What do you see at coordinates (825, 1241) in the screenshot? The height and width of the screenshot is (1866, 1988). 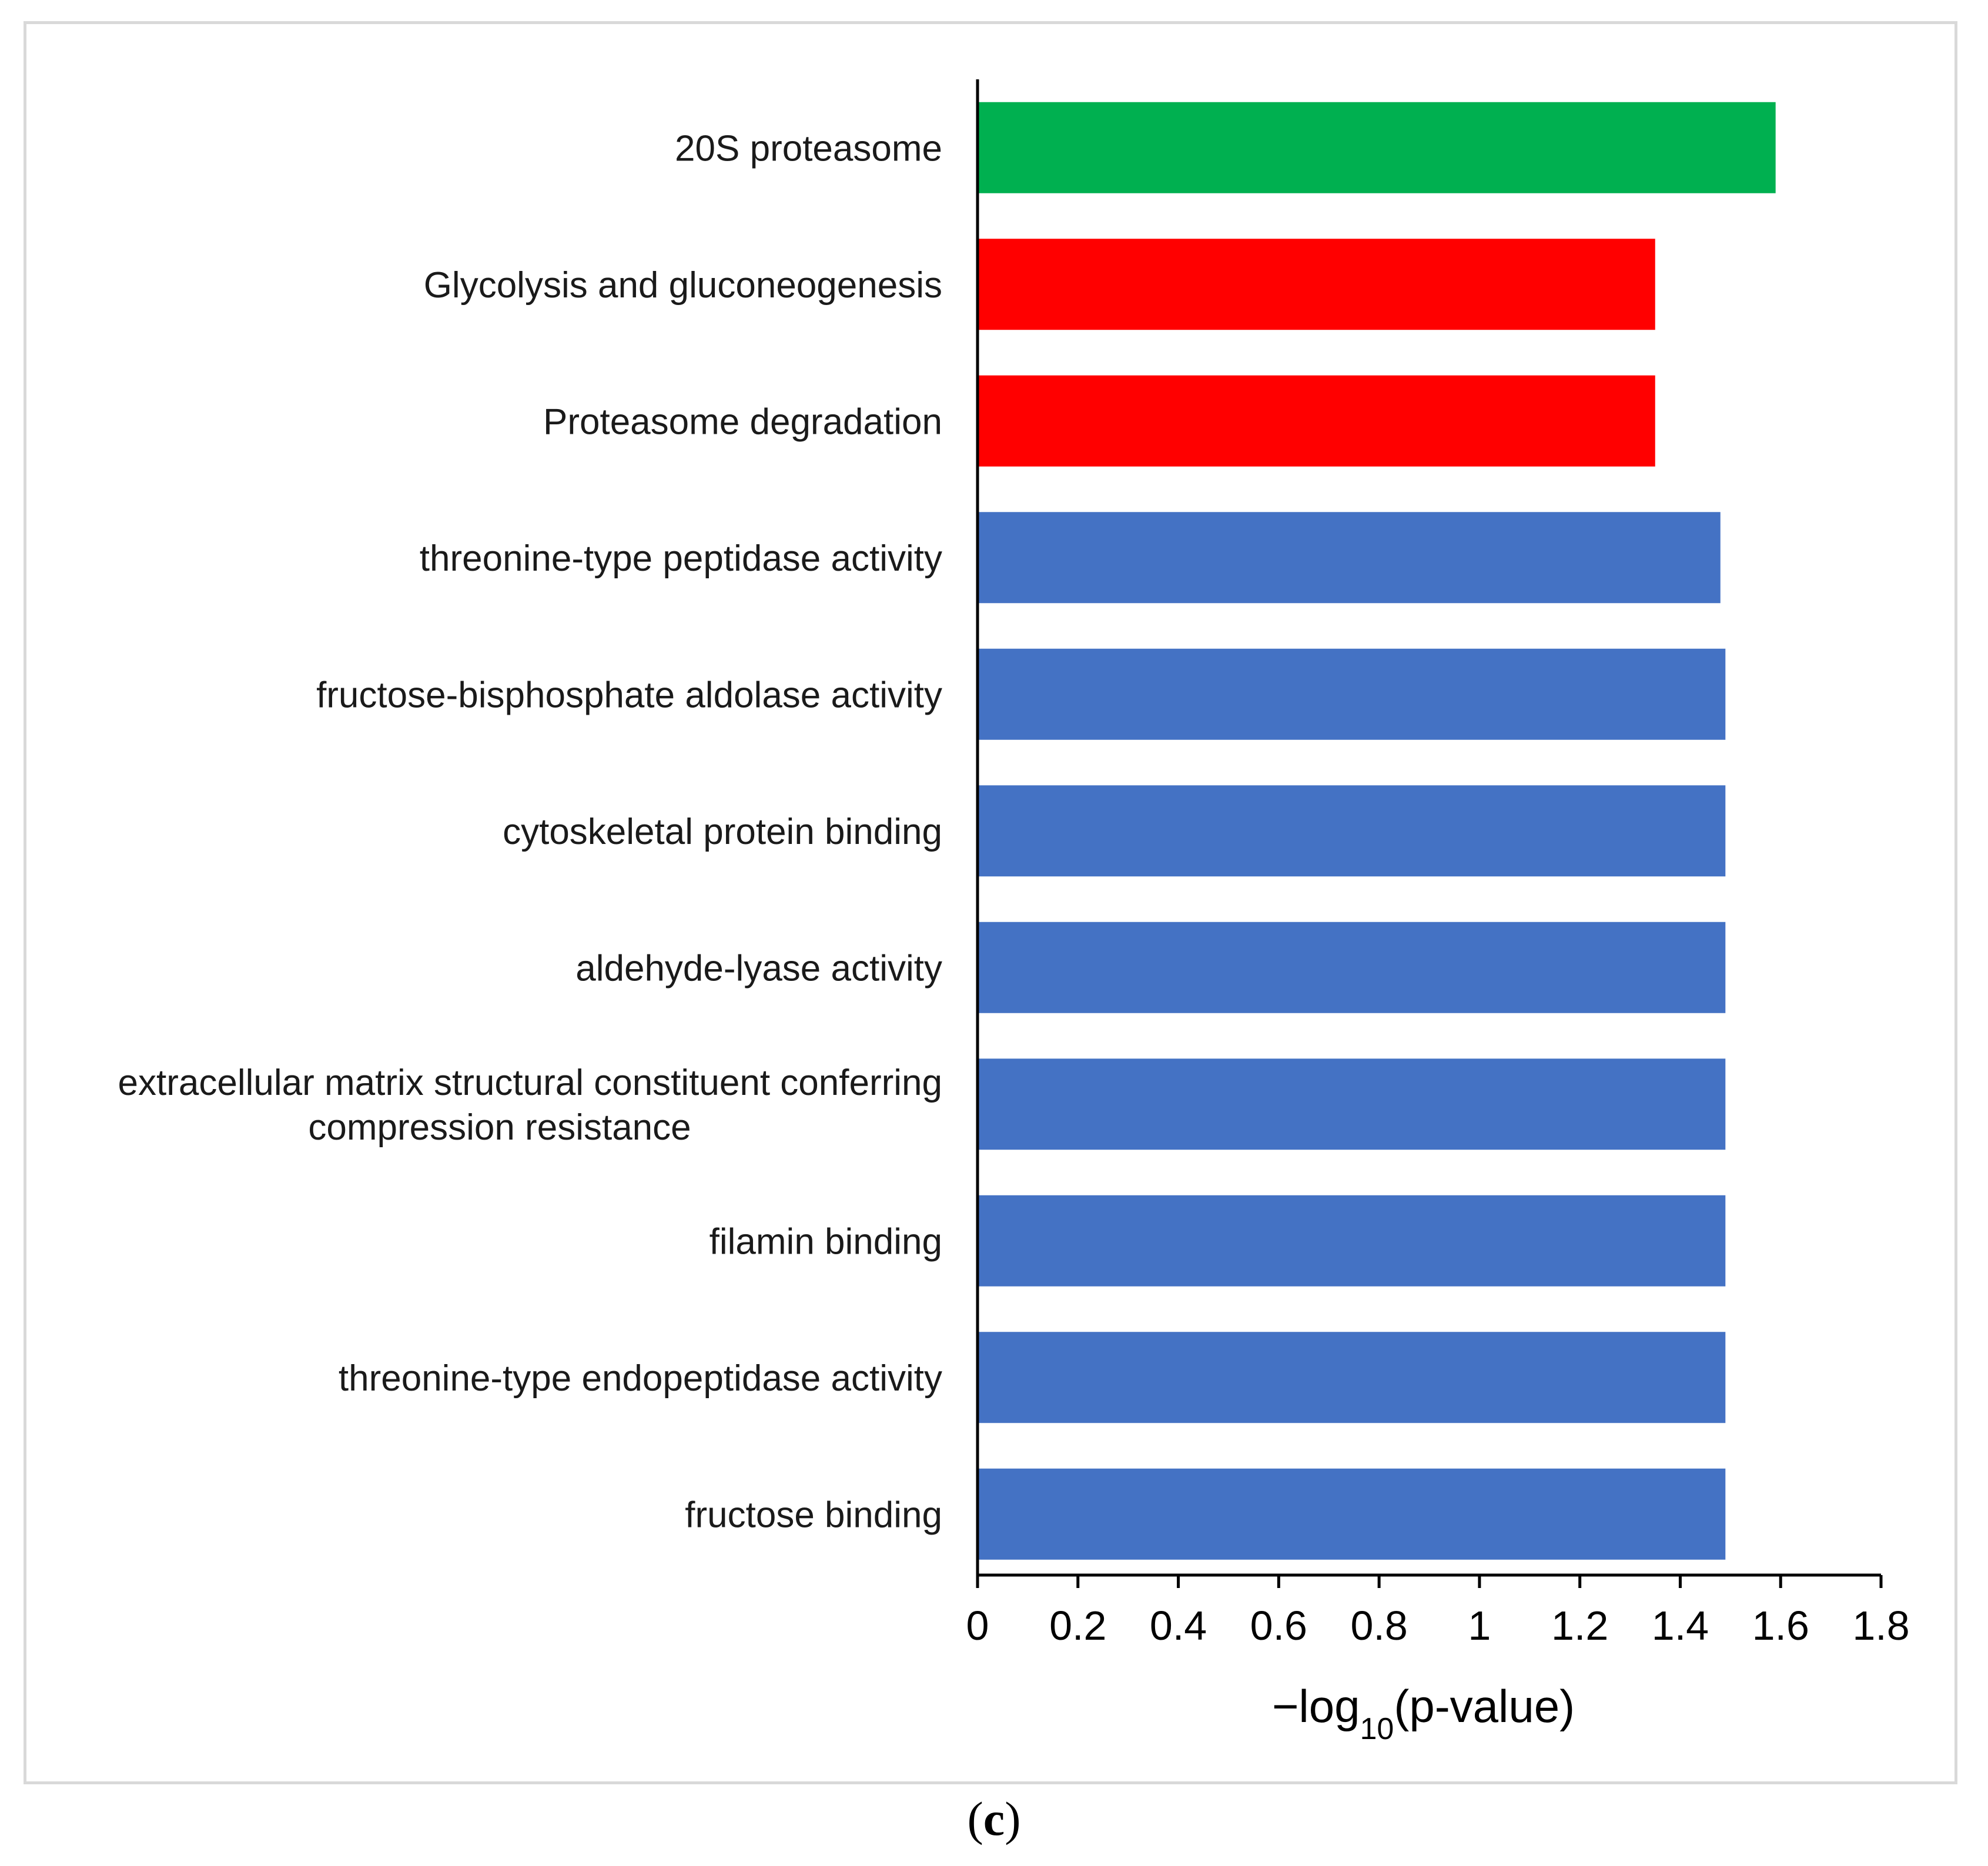 I see `category-label-8: filamin binding` at bounding box center [825, 1241].